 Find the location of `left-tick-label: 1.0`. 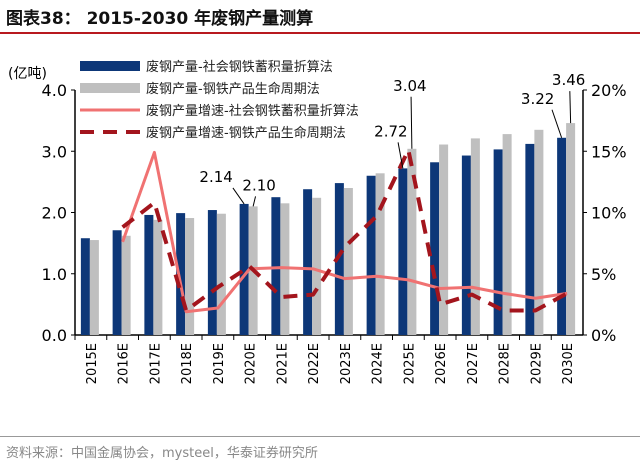

left-tick-label: 1.0 is located at coordinates (54, 274).